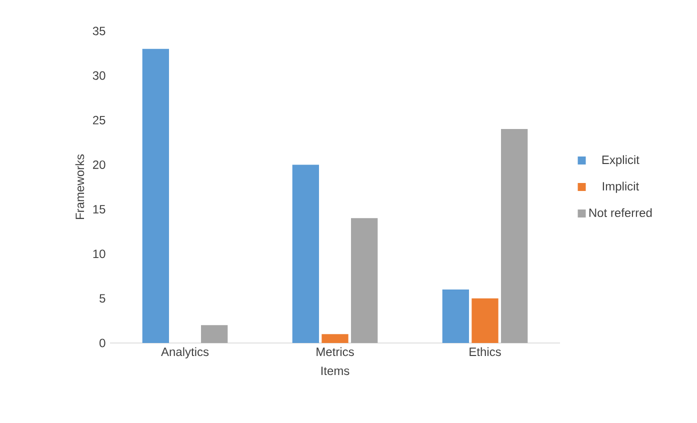 Image resolution: width=697 pixels, height=423 pixels. Describe the element at coordinates (621, 187) in the screenshot. I see `legend-label: Implicit` at that location.